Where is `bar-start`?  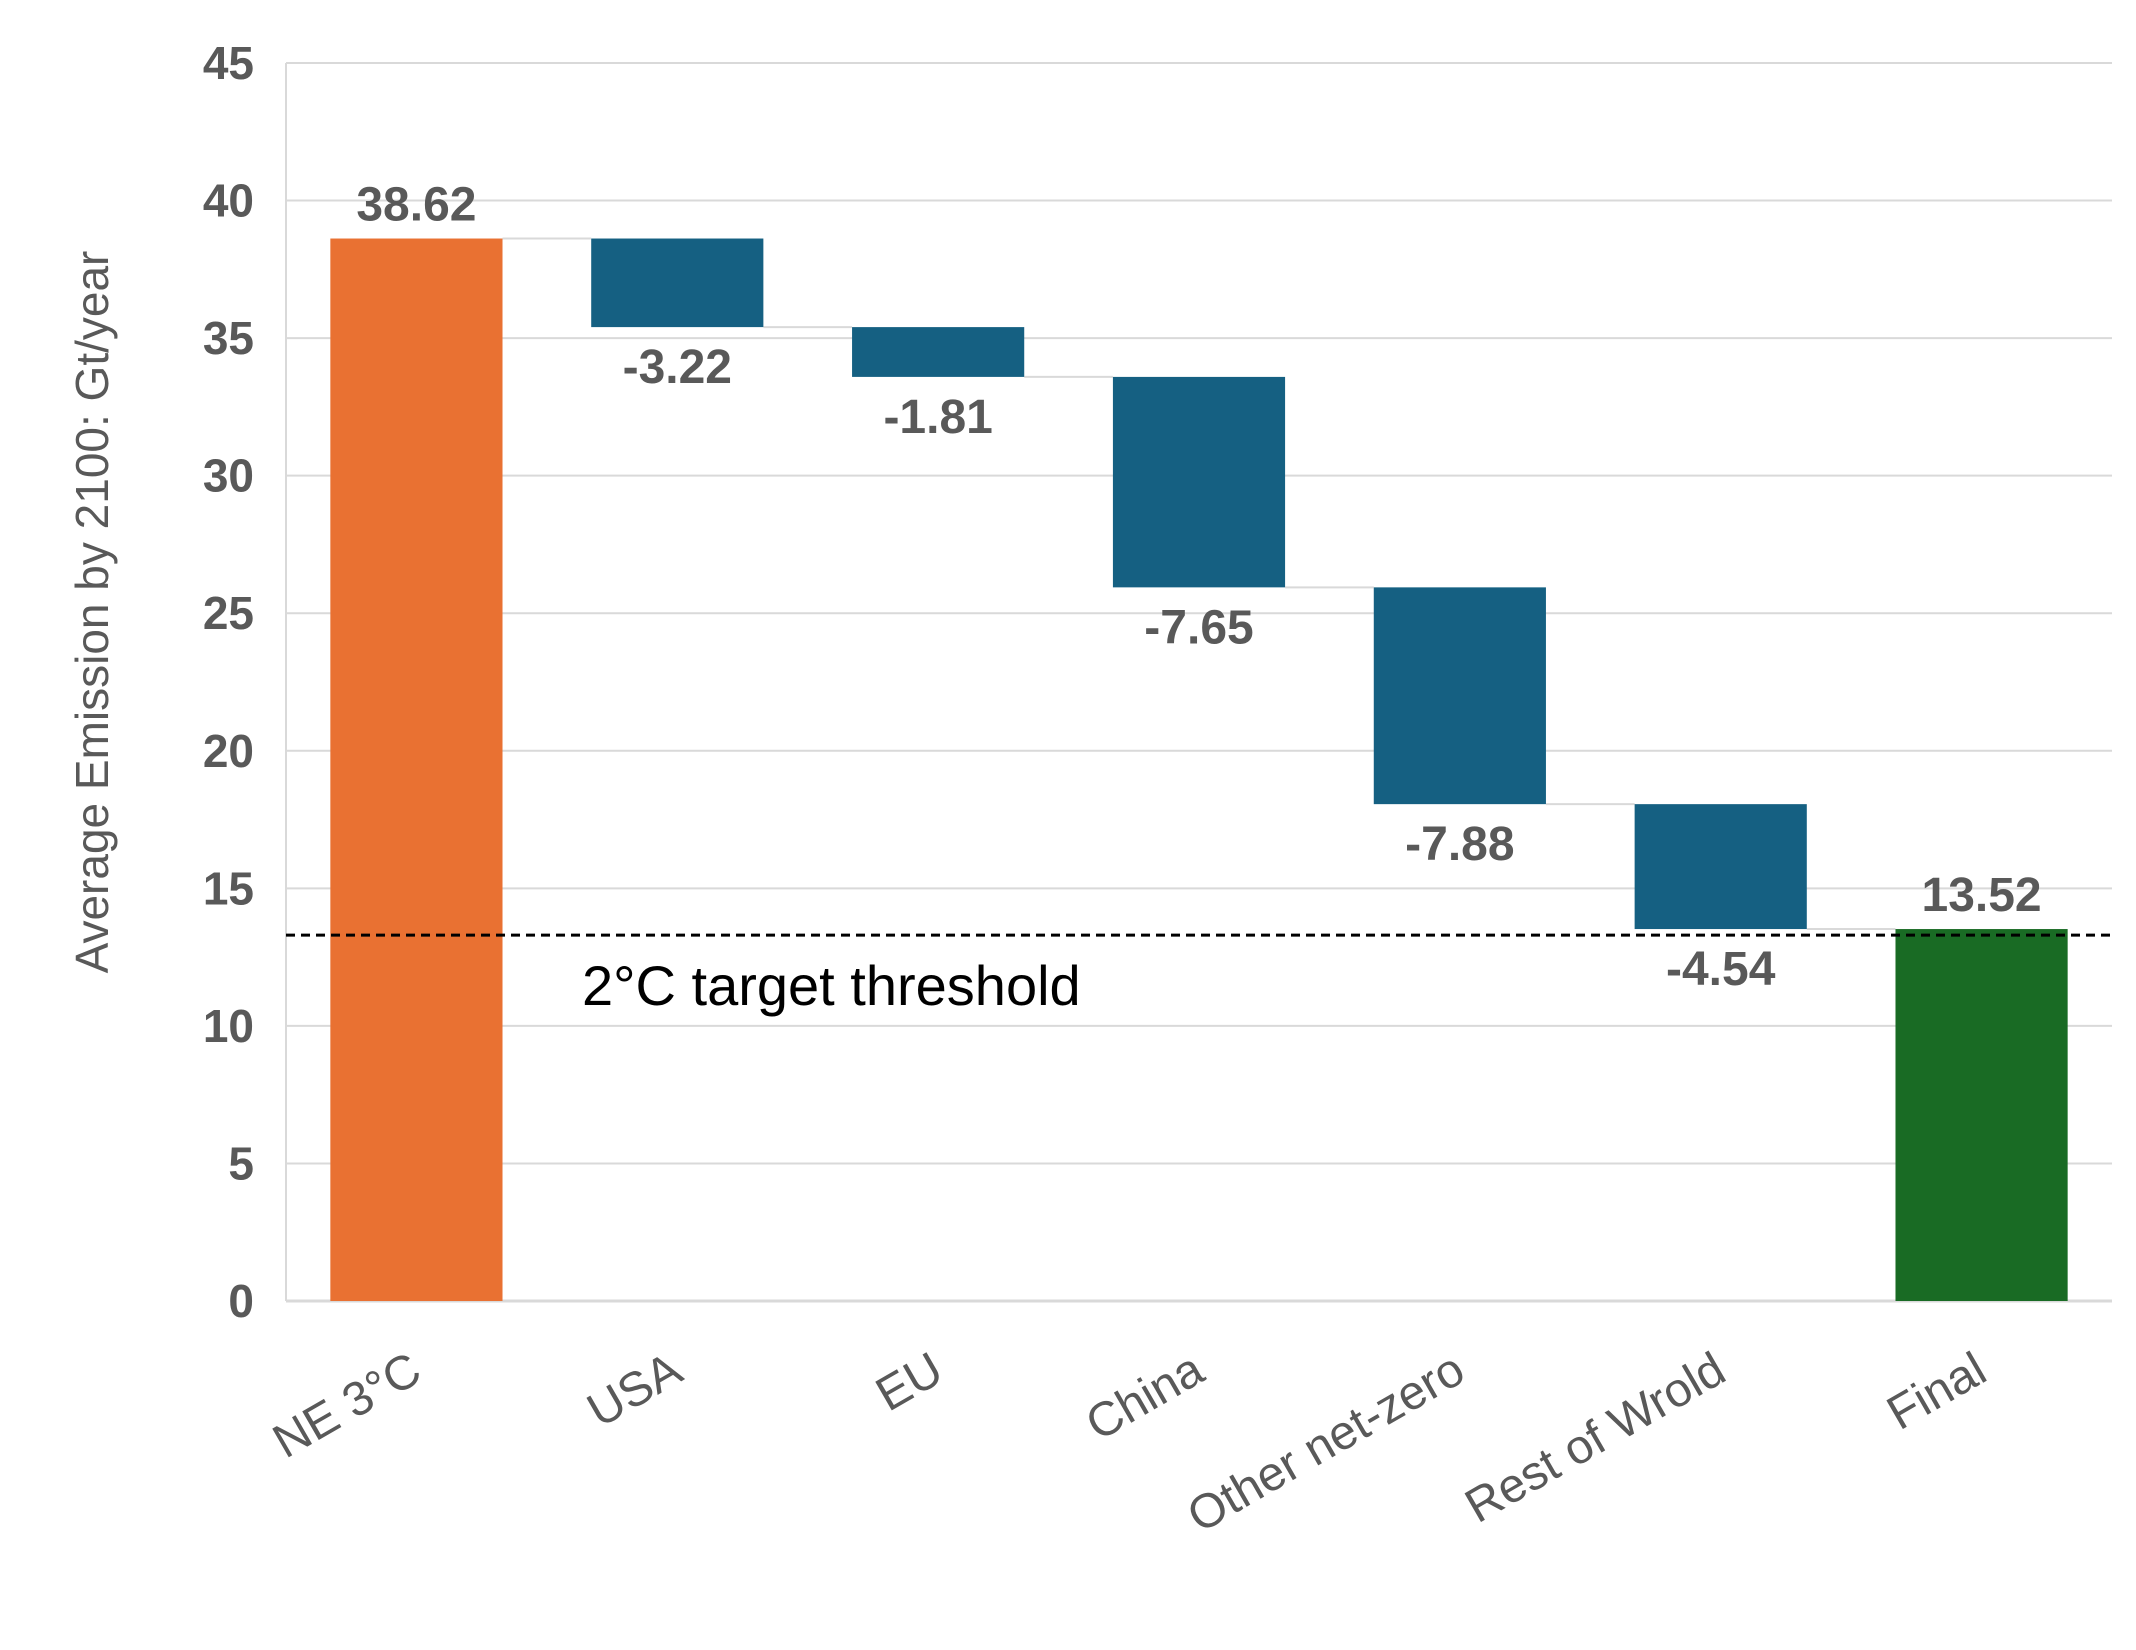 bar-start is located at coordinates (416, 770).